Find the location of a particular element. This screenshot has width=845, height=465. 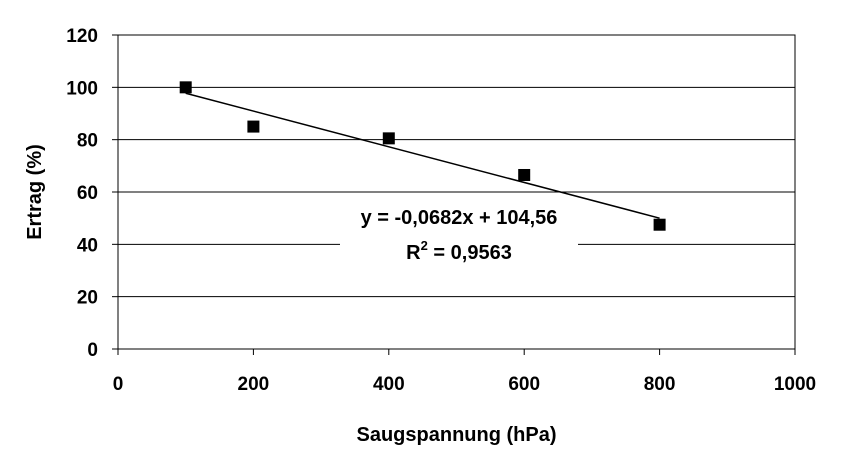

x-axis-label: Saugspannung (hPa) is located at coordinates (457, 435).